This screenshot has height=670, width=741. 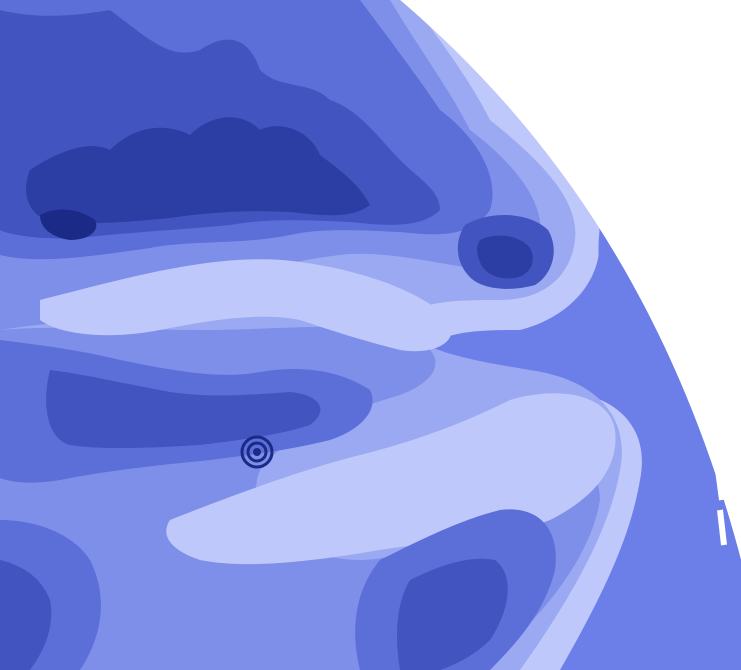 I want to click on terrain-darkest-pocket, so click(x=68, y=224).